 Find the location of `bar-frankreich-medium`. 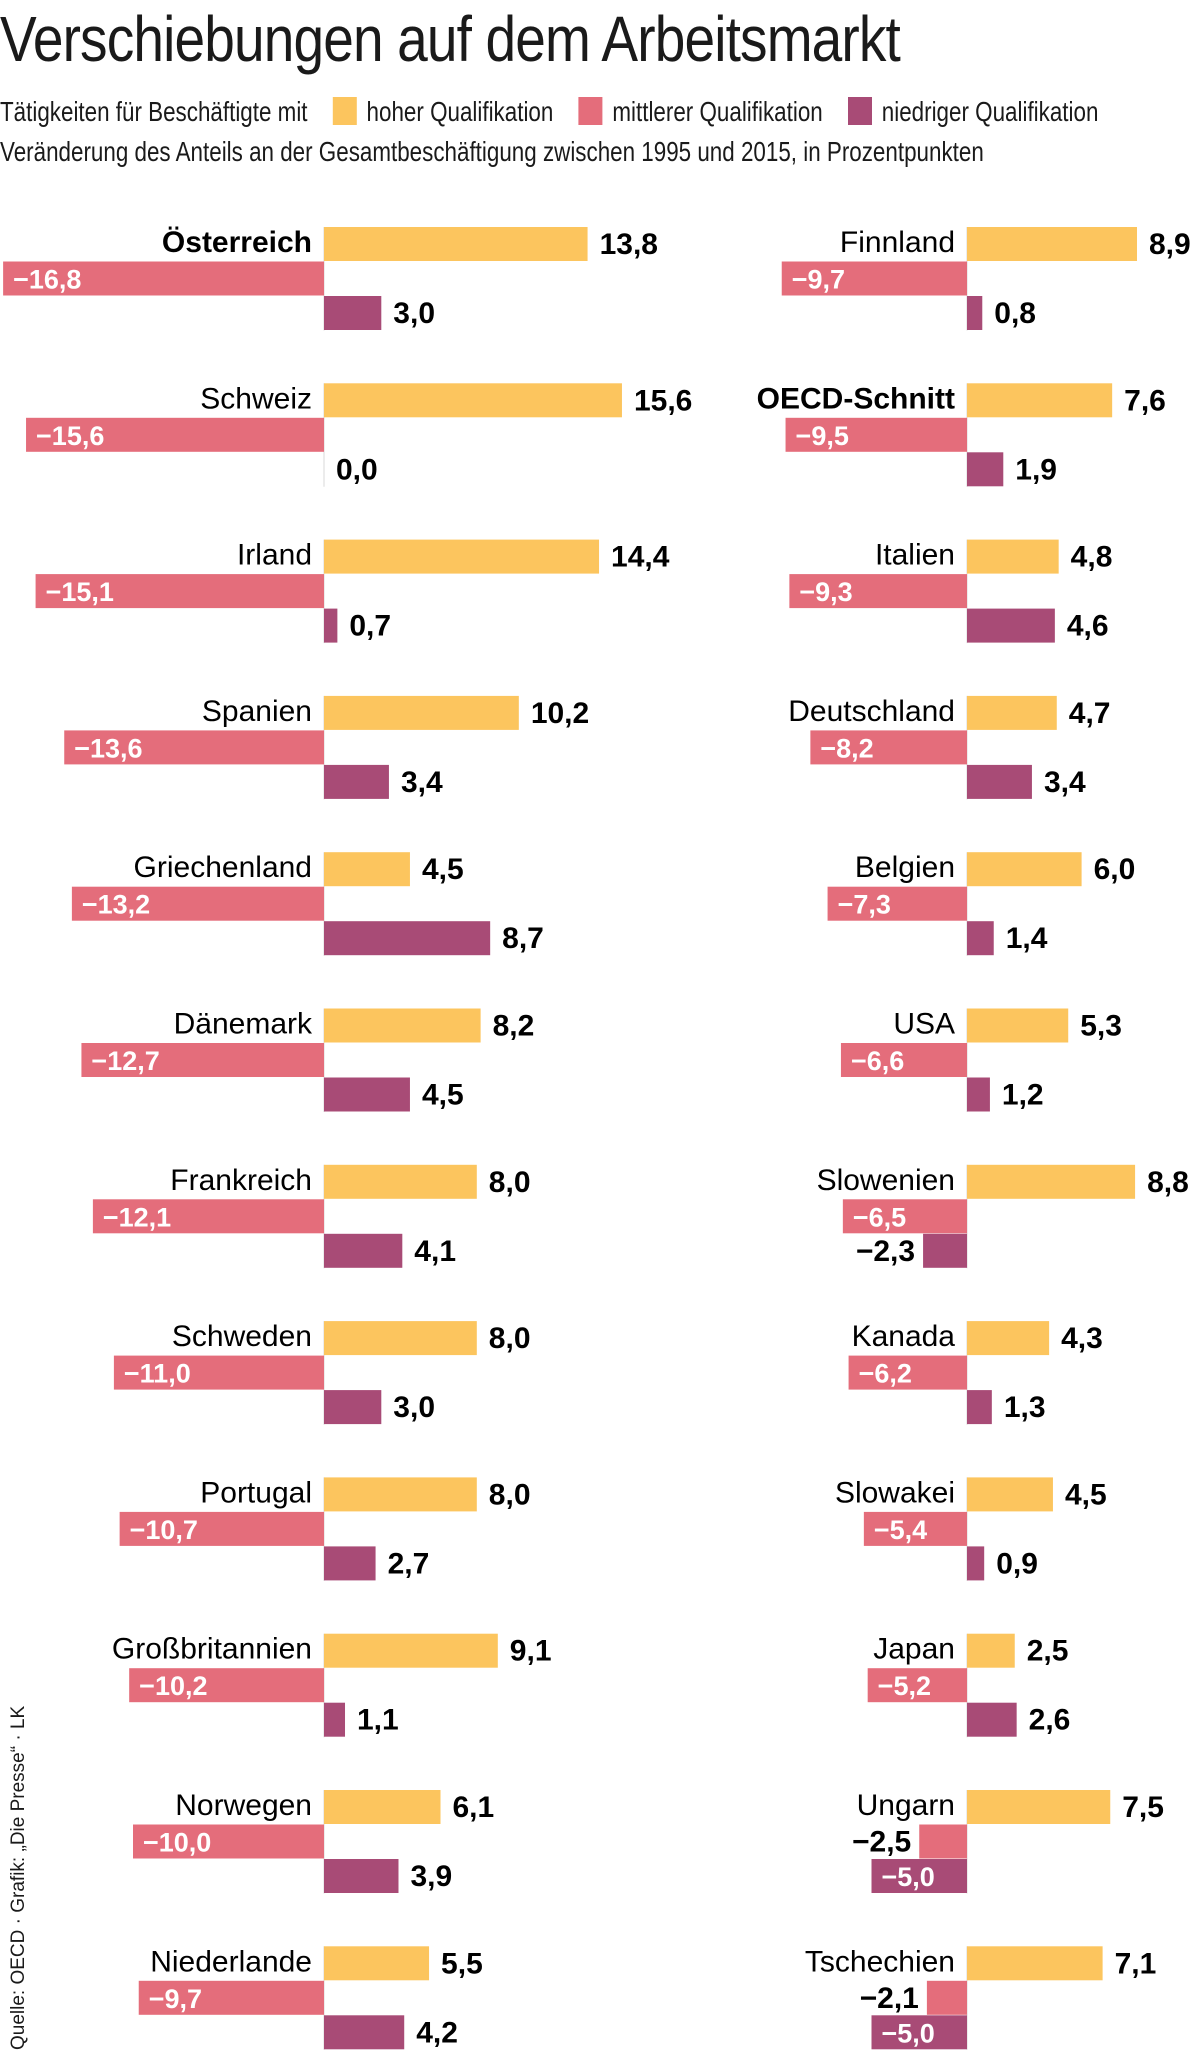

bar-frankreich-medium is located at coordinates (208, 1216).